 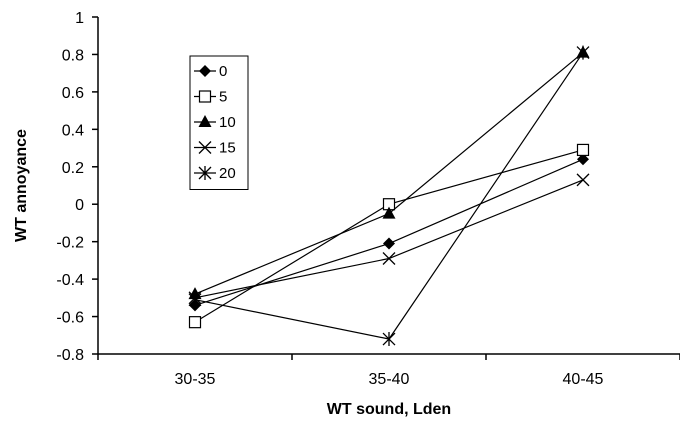 I want to click on x-tick-label: 35-40, so click(x=389, y=379).